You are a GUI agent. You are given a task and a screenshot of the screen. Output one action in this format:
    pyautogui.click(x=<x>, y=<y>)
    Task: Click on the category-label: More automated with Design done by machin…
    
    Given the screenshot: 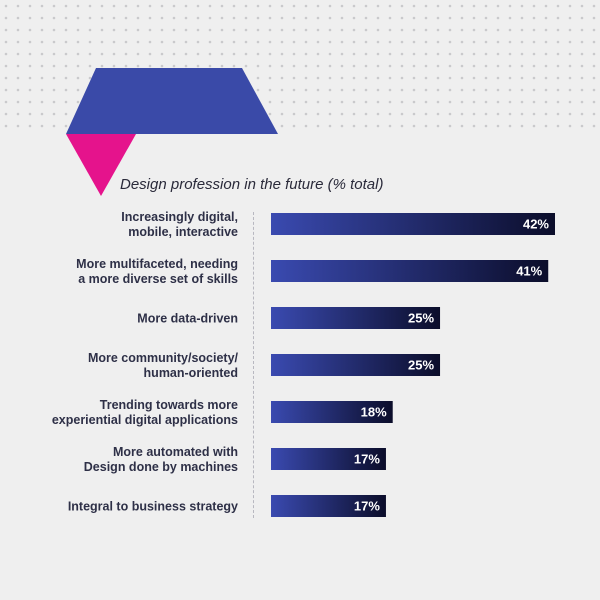 What is the action you would take?
    pyautogui.click(x=161, y=459)
    